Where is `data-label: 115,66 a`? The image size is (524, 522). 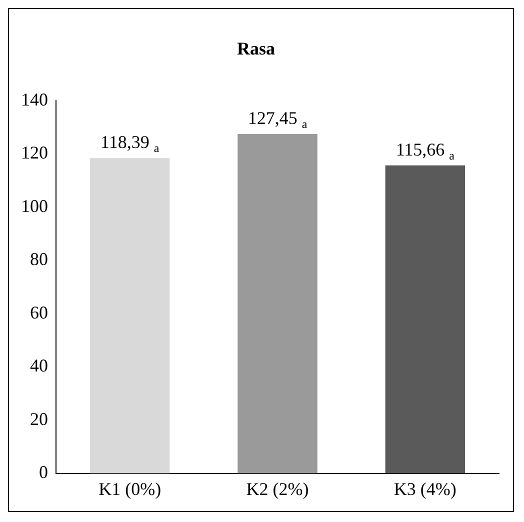
data-label: 115,66 a is located at coordinates (426, 150).